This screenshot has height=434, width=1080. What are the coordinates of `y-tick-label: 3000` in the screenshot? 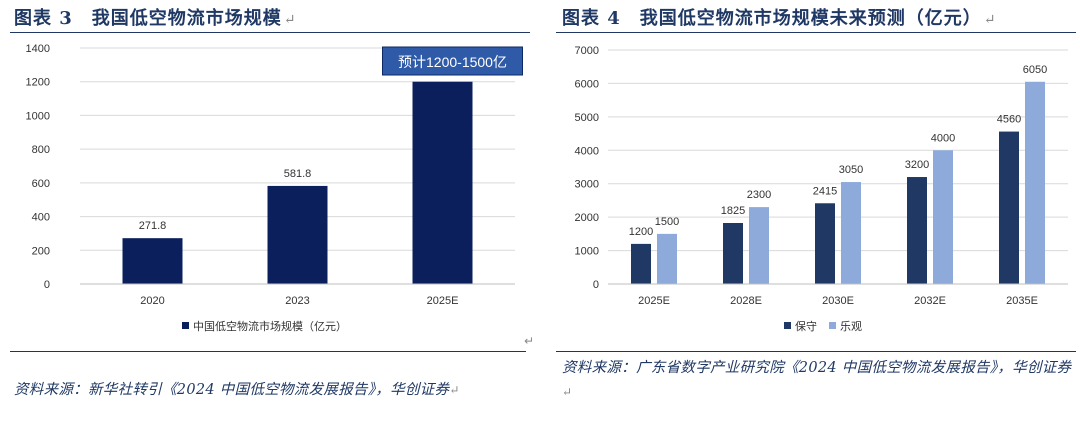 It's located at (587, 185).